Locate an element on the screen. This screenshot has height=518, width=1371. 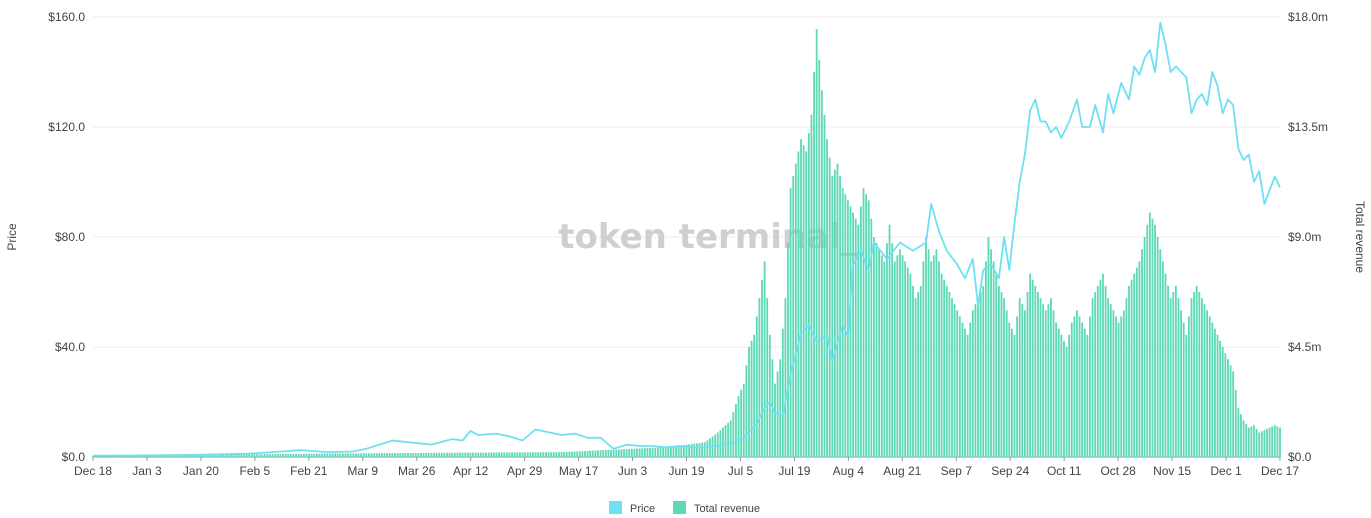
x-tick-label: Sep 24 is located at coordinates (1010, 471).